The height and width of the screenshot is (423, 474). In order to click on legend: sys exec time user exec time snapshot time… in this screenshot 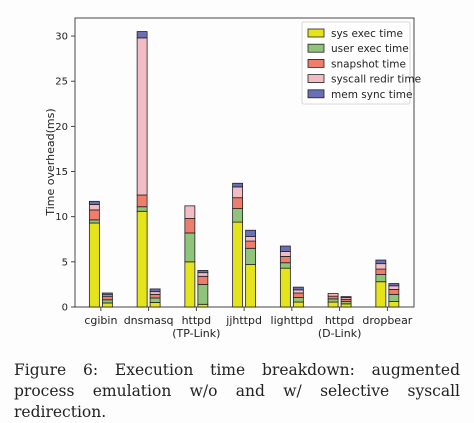, I will do `click(361, 63)`.